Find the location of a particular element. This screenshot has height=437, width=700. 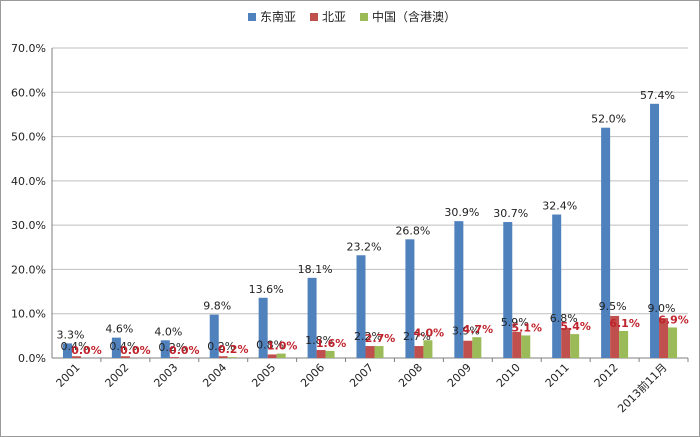

data-label-north-asia: 2.7% is located at coordinates (417, 336).